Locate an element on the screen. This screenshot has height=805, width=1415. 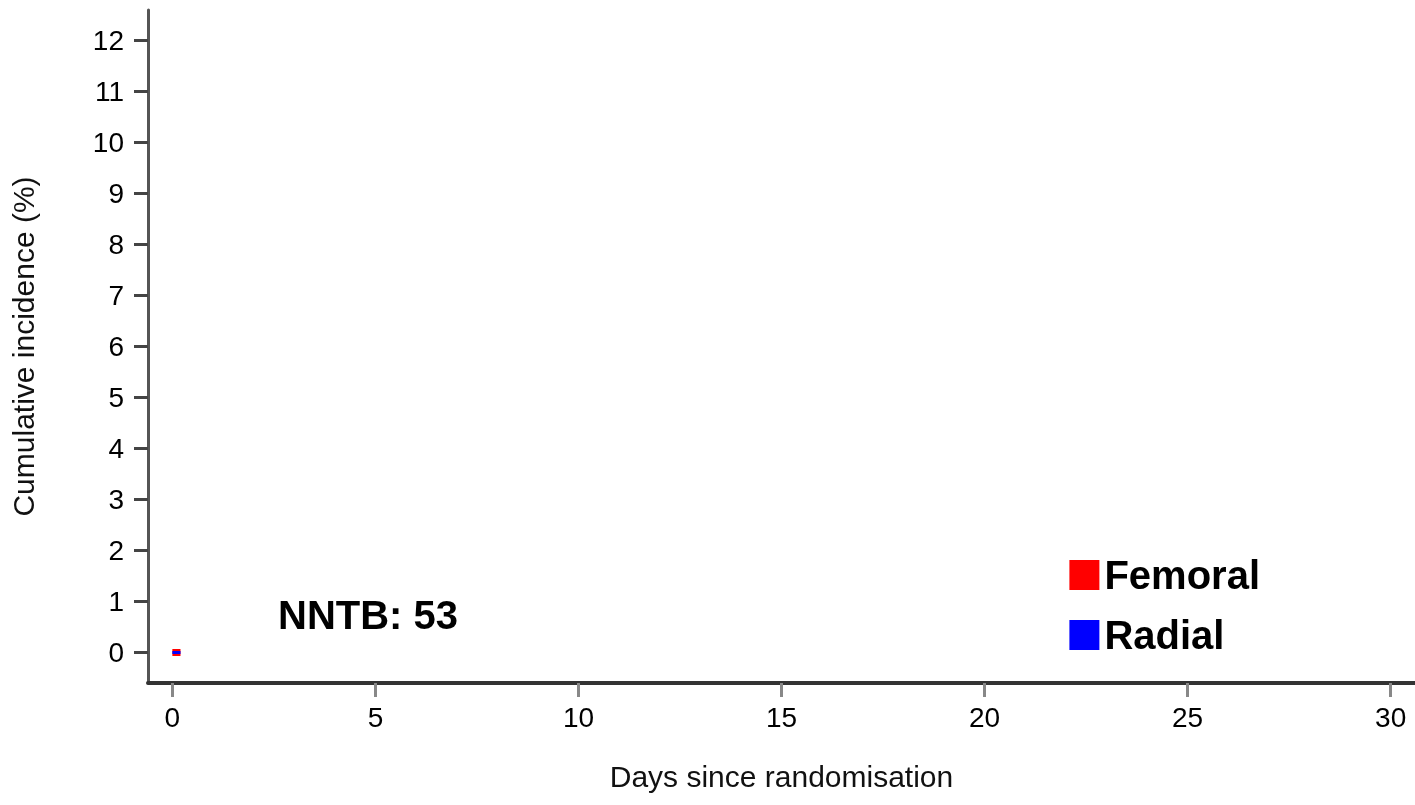
y-tick-label: 3 is located at coordinates (116, 499).